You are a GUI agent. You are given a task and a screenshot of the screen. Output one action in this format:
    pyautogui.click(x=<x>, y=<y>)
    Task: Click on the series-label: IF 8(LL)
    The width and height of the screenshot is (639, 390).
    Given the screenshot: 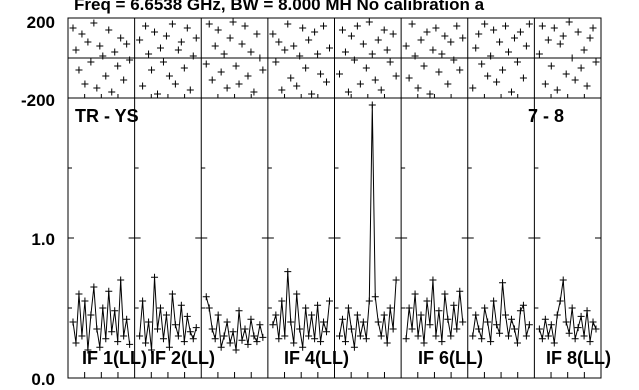 What is the action you would take?
    pyautogui.click(x=578, y=358)
    